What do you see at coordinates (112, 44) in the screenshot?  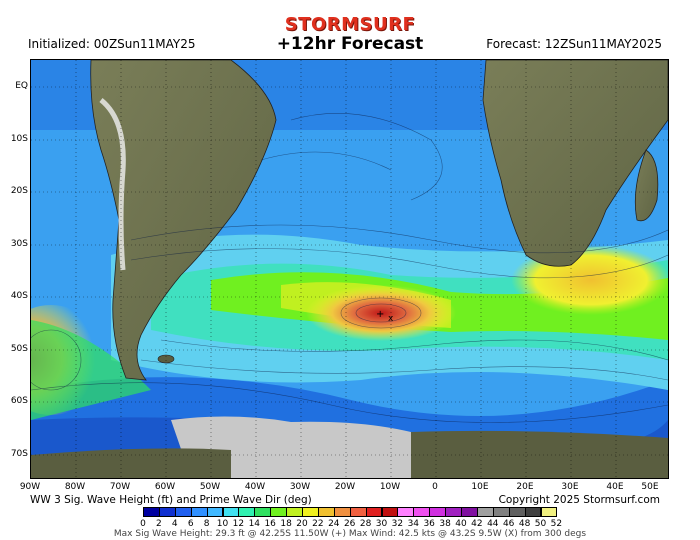 I see `initialized-label: Initialized: 00ZSun11MAY25` at bounding box center [112, 44].